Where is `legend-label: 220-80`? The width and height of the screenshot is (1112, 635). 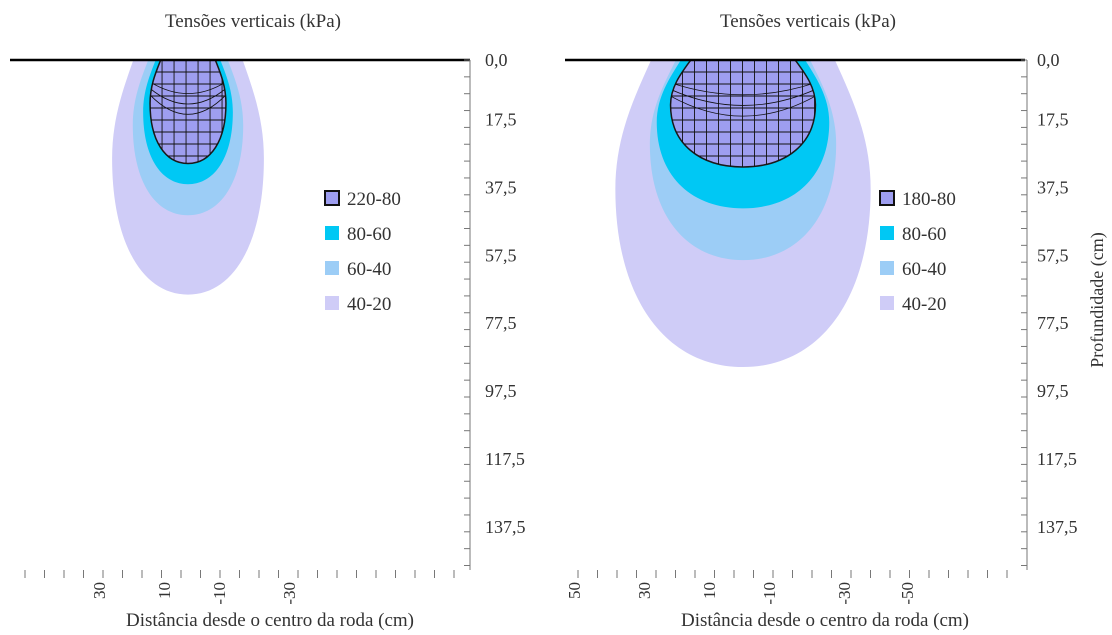 legend-label: 220-80 is located at coordinates (374, 199).